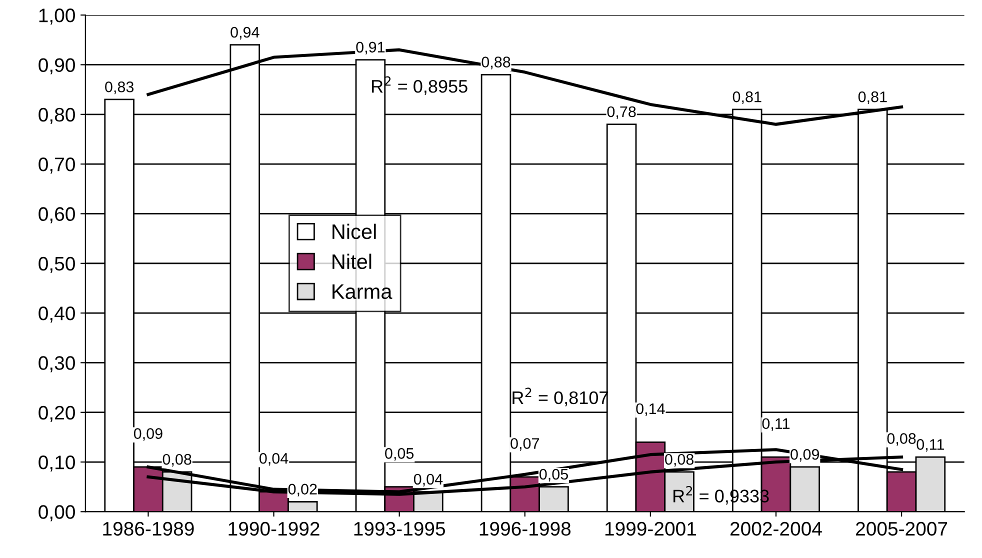 The width and height of the screenshot is (982, 558). I want to click on legend-label: Nicel, so click(354, 232).